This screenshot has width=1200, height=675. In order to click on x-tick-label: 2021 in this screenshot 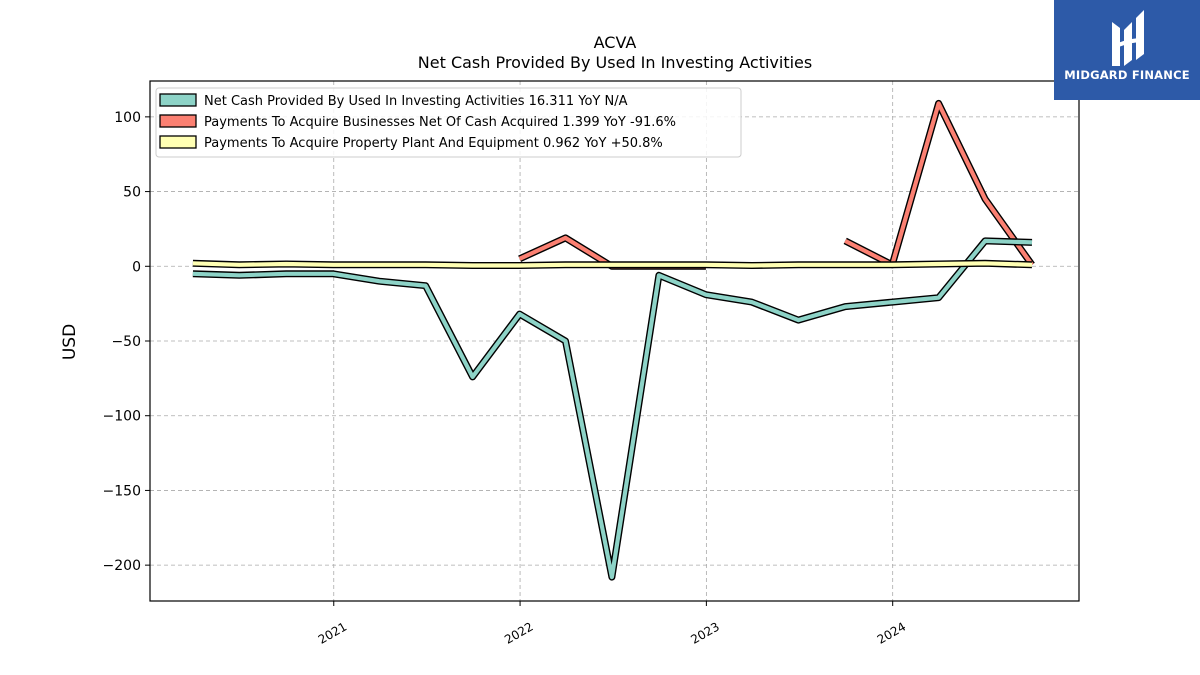, I will do `click(332, 632)`.